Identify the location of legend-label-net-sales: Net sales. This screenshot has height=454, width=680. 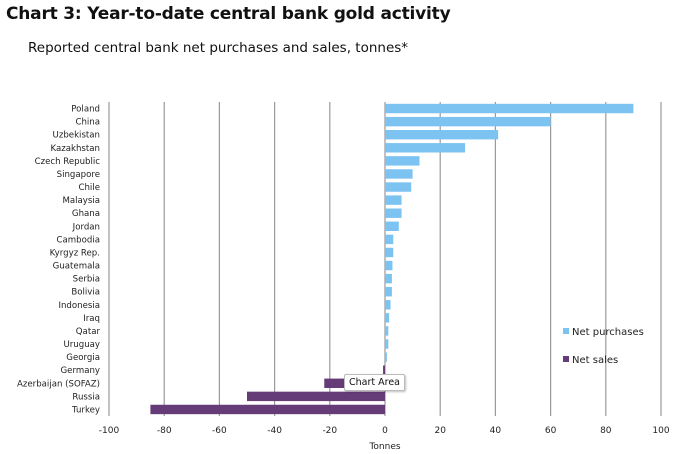
(595, 360).